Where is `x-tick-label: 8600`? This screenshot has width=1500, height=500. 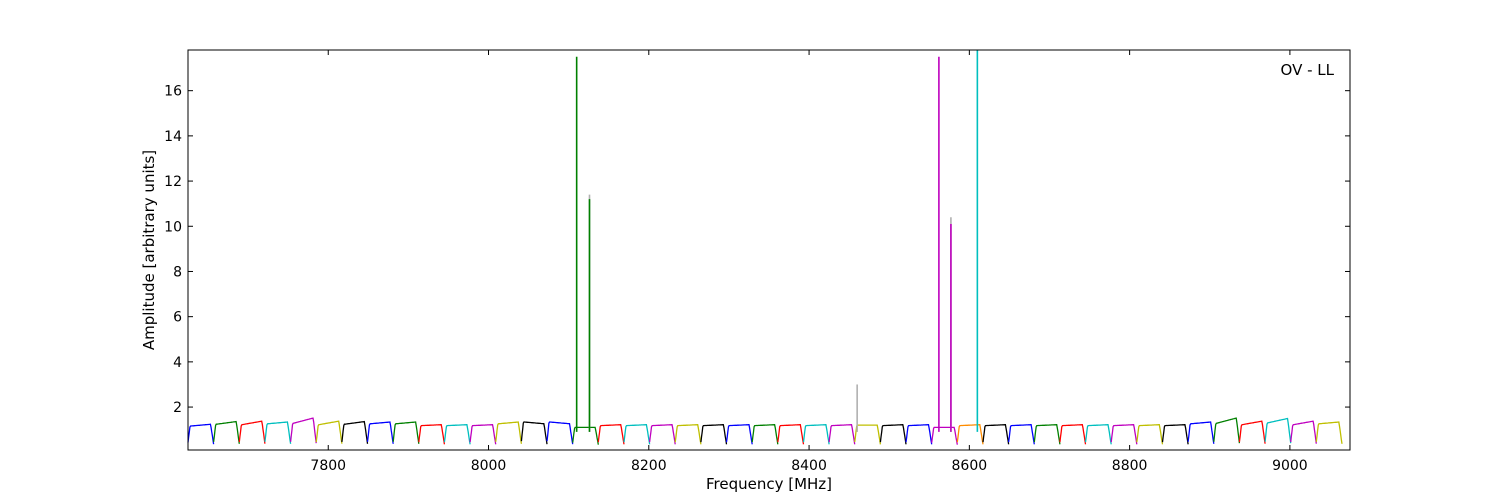 x-tick-label: 8600 is located at coordinates (970, 466).